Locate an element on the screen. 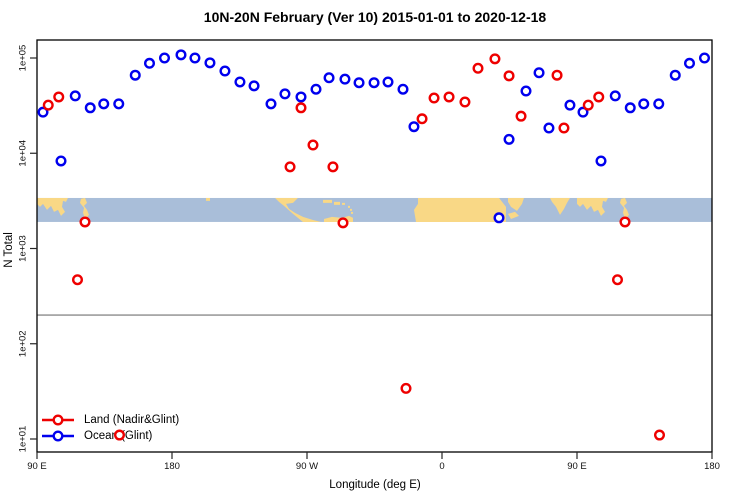  x-tick-label: 0 is located at coordinates (441, 466).